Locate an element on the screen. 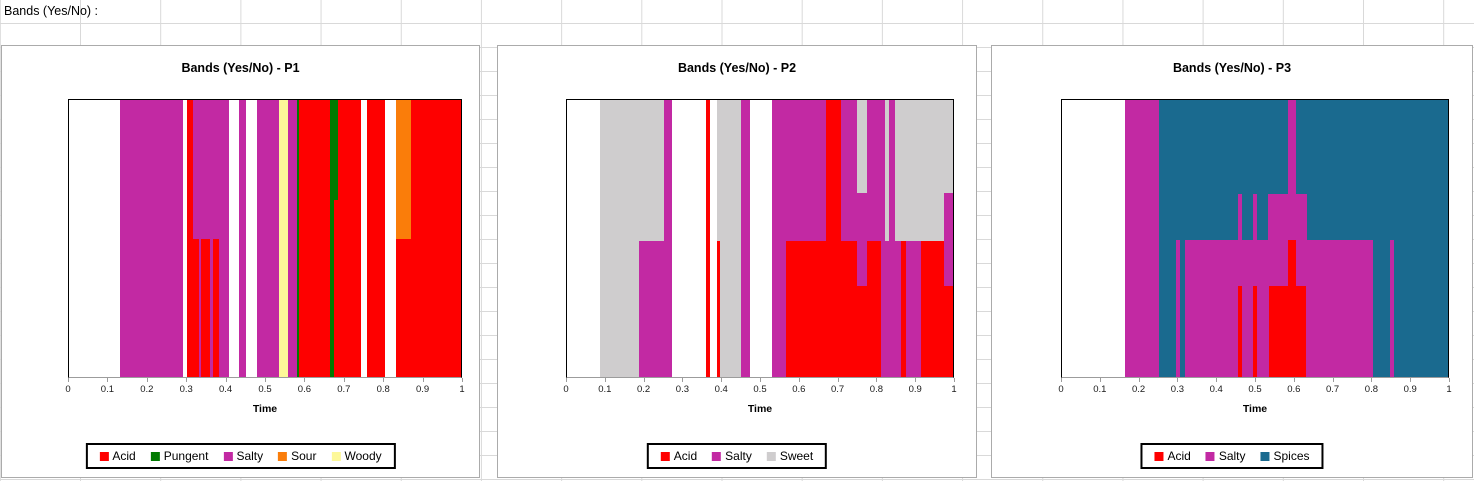 The width and height of the screenshot is (1474, 481). x-tick-label: 0.1 is located at coordinates (107, 389).